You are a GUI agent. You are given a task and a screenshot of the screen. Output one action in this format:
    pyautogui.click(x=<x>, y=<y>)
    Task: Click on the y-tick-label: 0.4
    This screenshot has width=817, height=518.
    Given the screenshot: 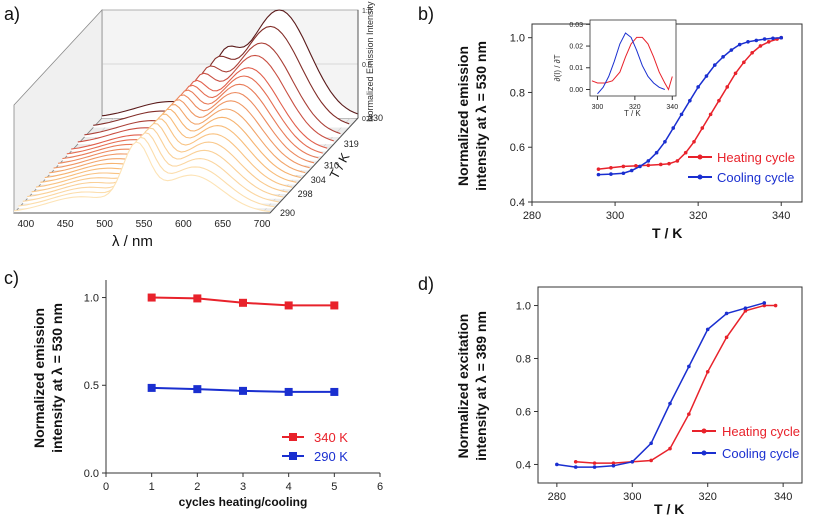 What is the action you would take?
    pyautogui.click(x=523, y=465)
    